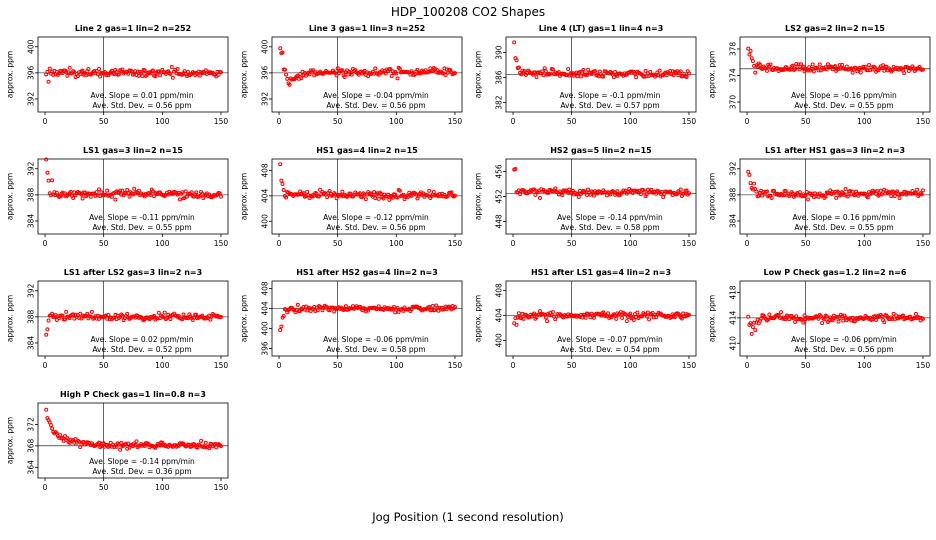  I want to click on panel-title: Line 3 gas=1 lin=3 n=252, so click(367, 28).